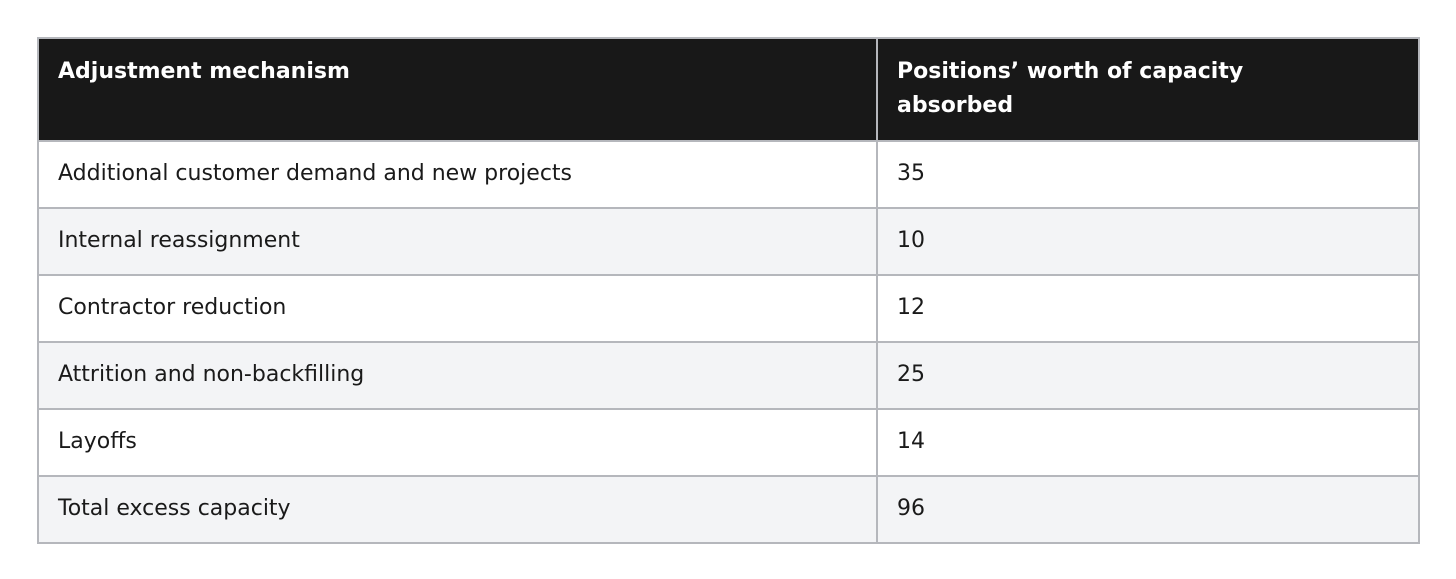 The image size is (1456, 579). I want to click on table-cell: Internal reassignment, so click(457, 241).